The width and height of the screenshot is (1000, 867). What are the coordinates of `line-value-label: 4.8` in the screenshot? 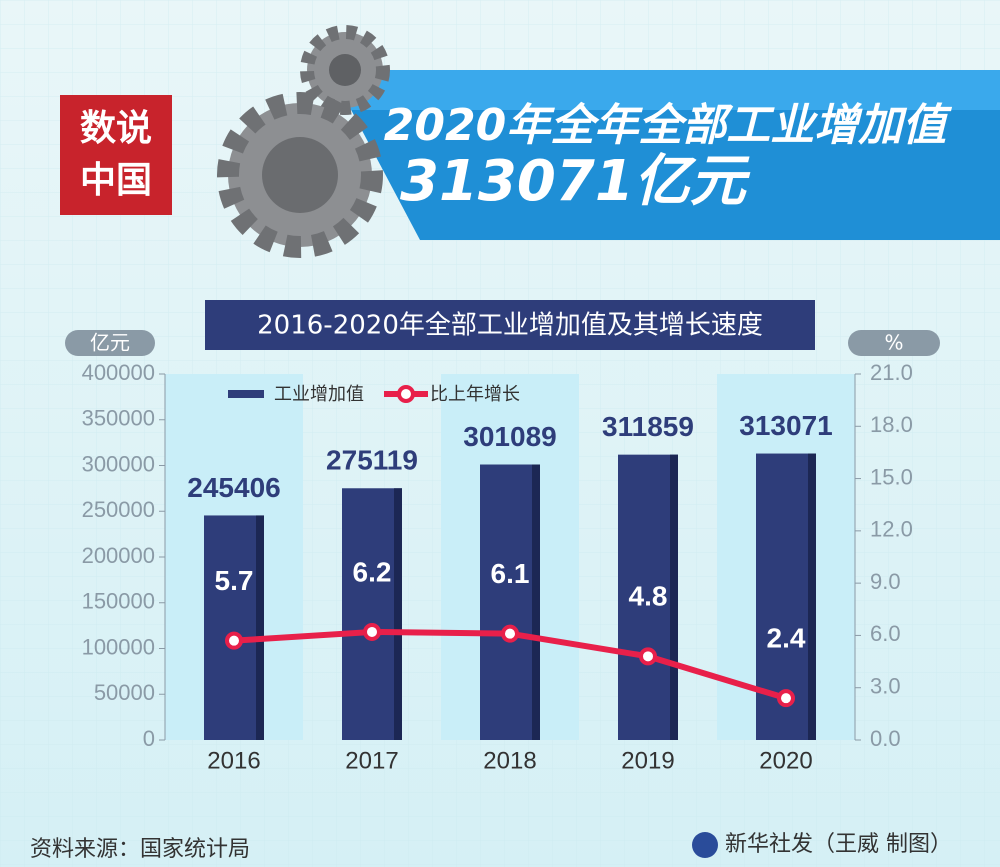 It's located at (648, 596).